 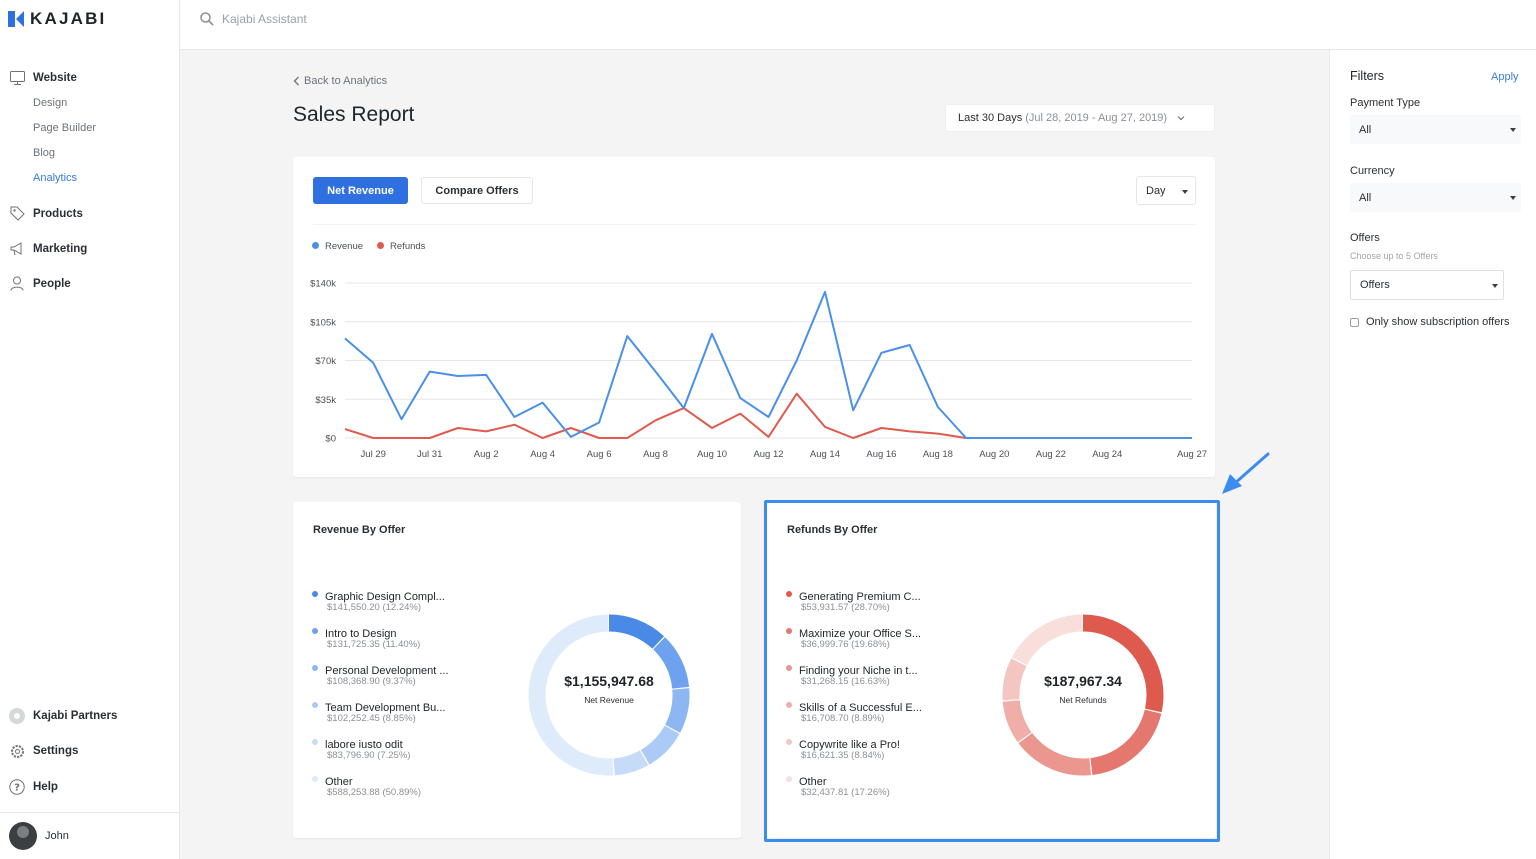 I want to click on chevron-left-icon, so click(x=296, y=81).